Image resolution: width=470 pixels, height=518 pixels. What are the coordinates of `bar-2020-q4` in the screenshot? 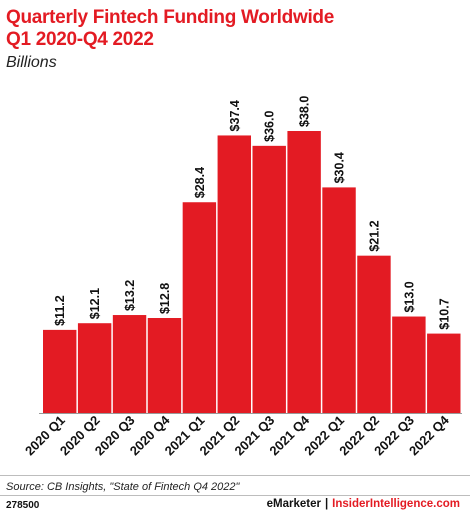 It's located at (164, 365).